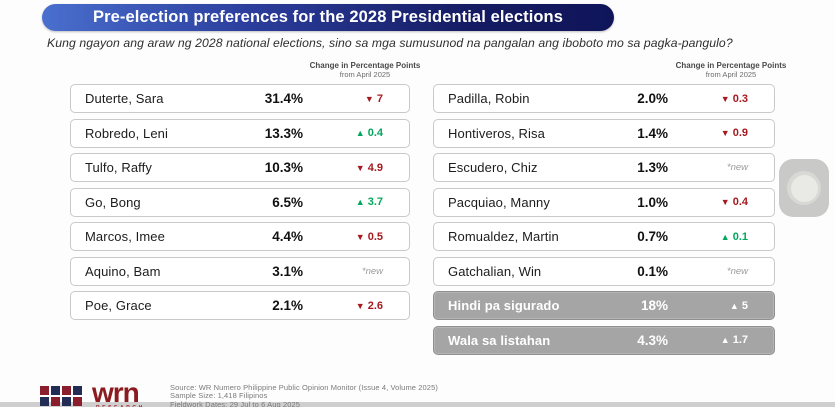  I want to click on change-indicator: ▲ 0.4, so click(369, 133).